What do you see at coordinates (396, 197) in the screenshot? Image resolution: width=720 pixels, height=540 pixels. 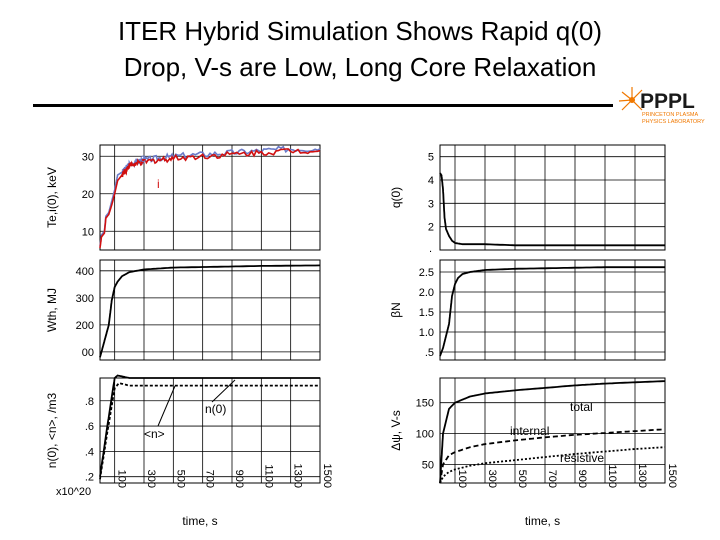 I see `y-axis-label: q(0)` at bounding box center [396, 197].